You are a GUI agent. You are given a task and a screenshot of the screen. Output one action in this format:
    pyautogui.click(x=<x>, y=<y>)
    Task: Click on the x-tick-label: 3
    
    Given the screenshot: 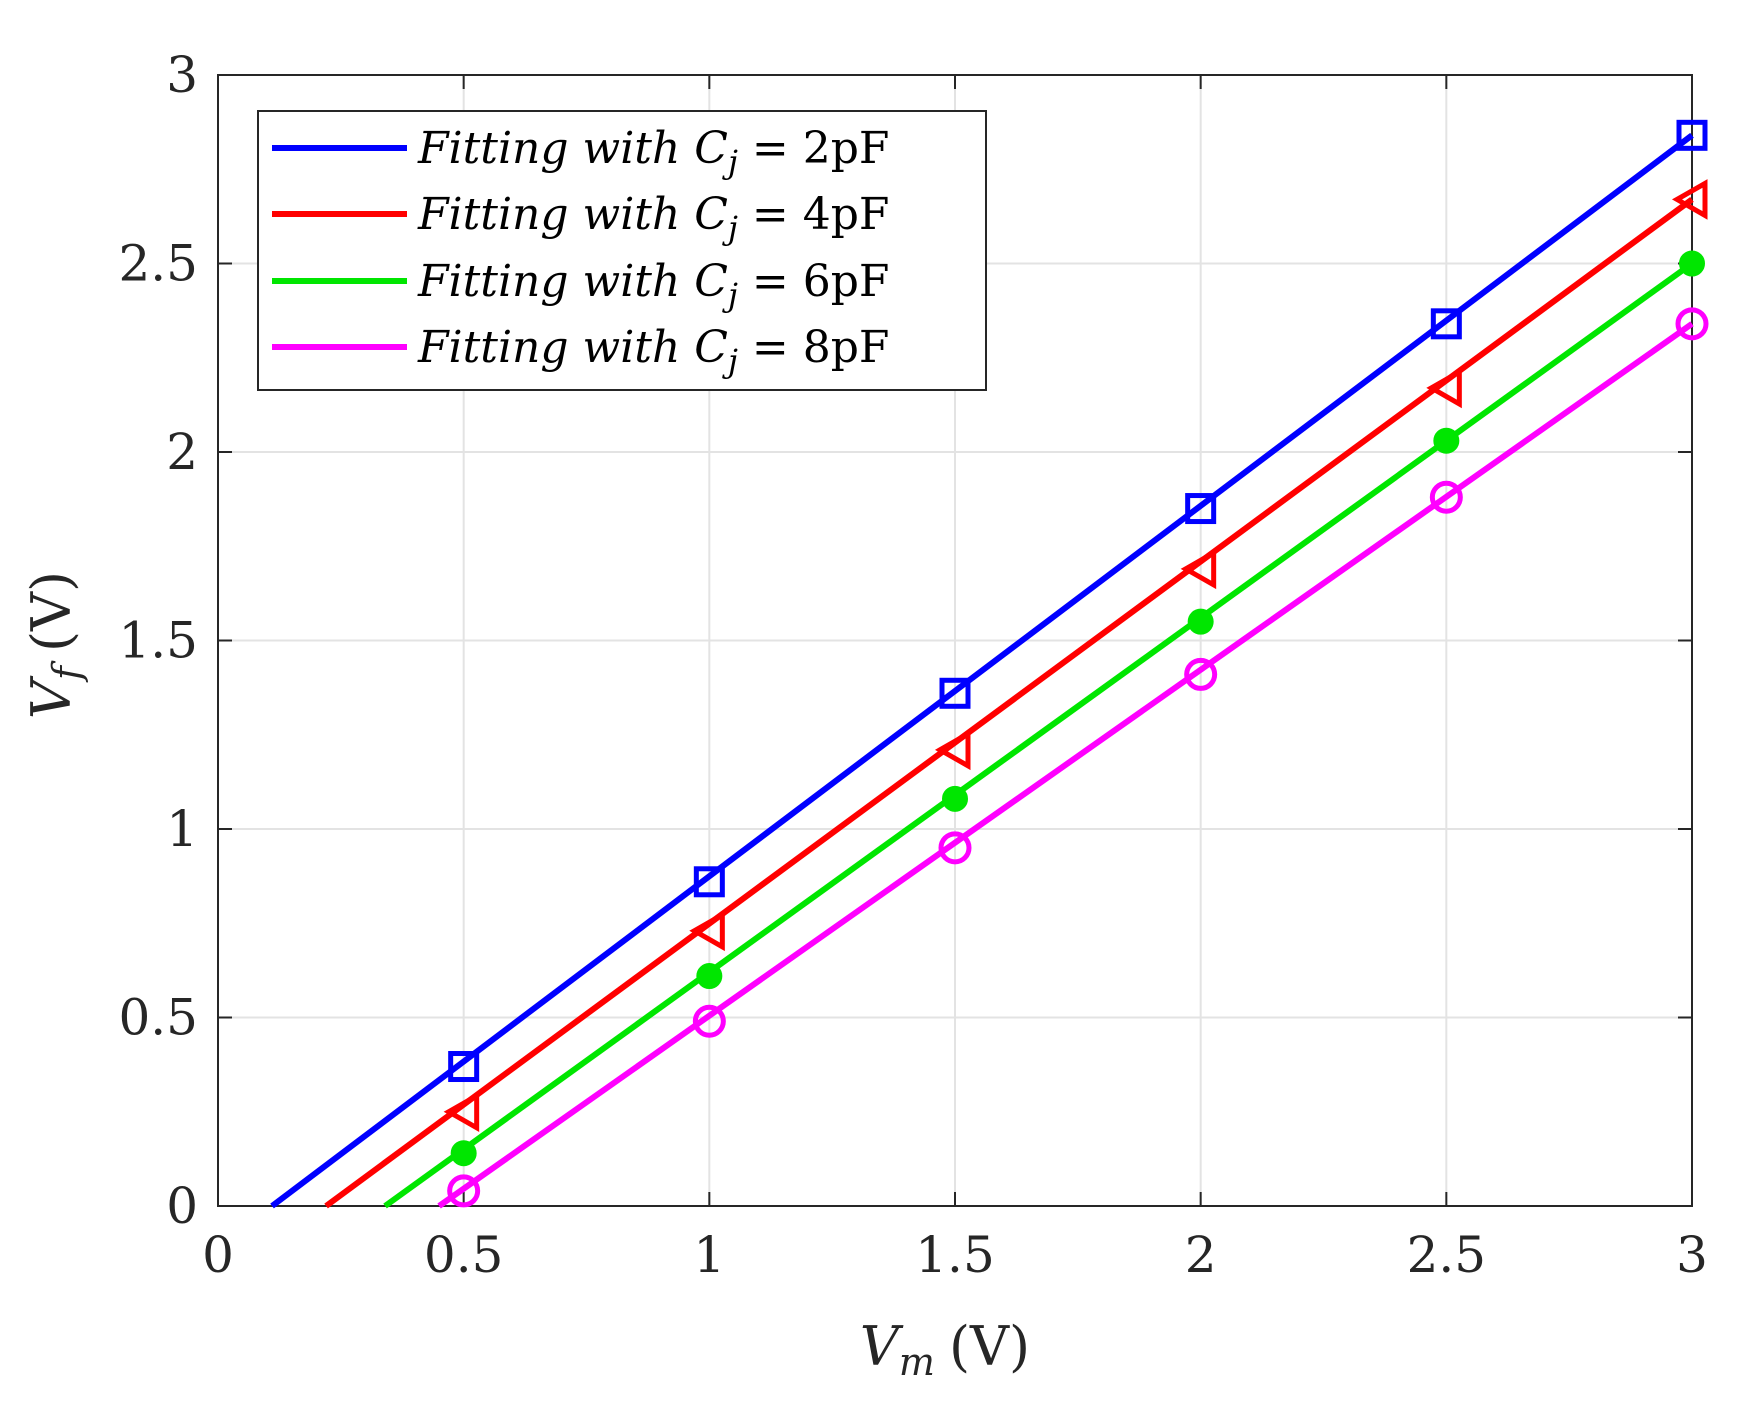 What is the action you would take?
    pyautogui.click(x=1692, y=1255)
    